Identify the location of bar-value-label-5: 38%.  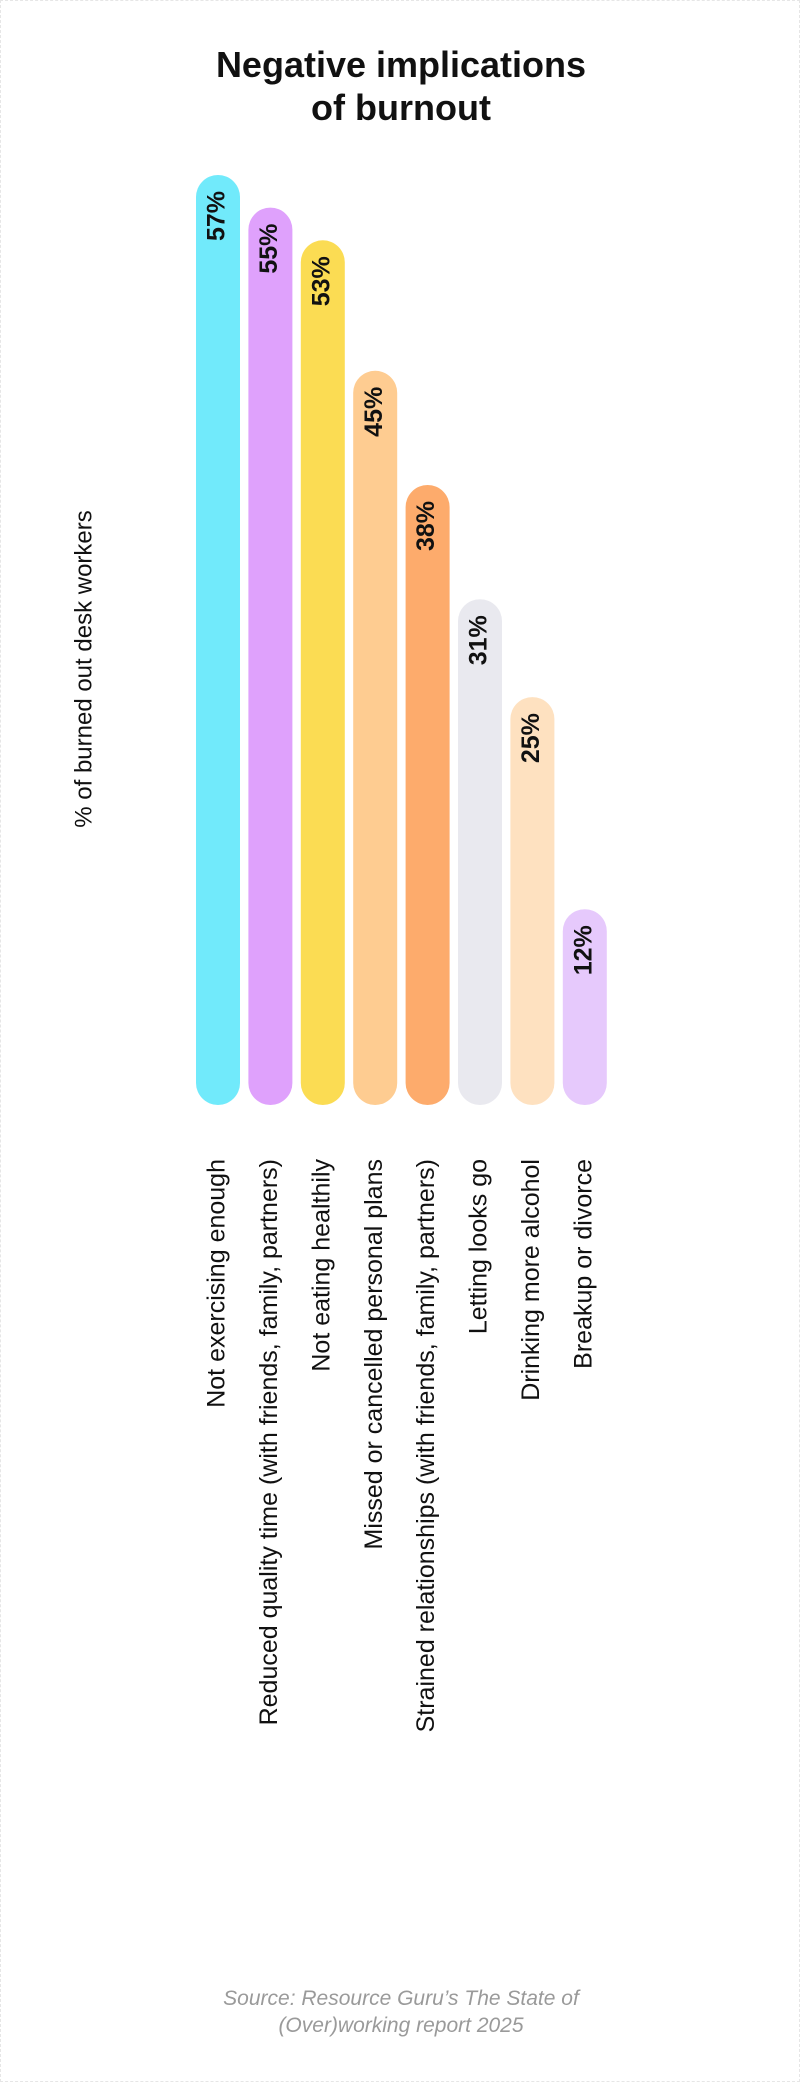
(426, 526).